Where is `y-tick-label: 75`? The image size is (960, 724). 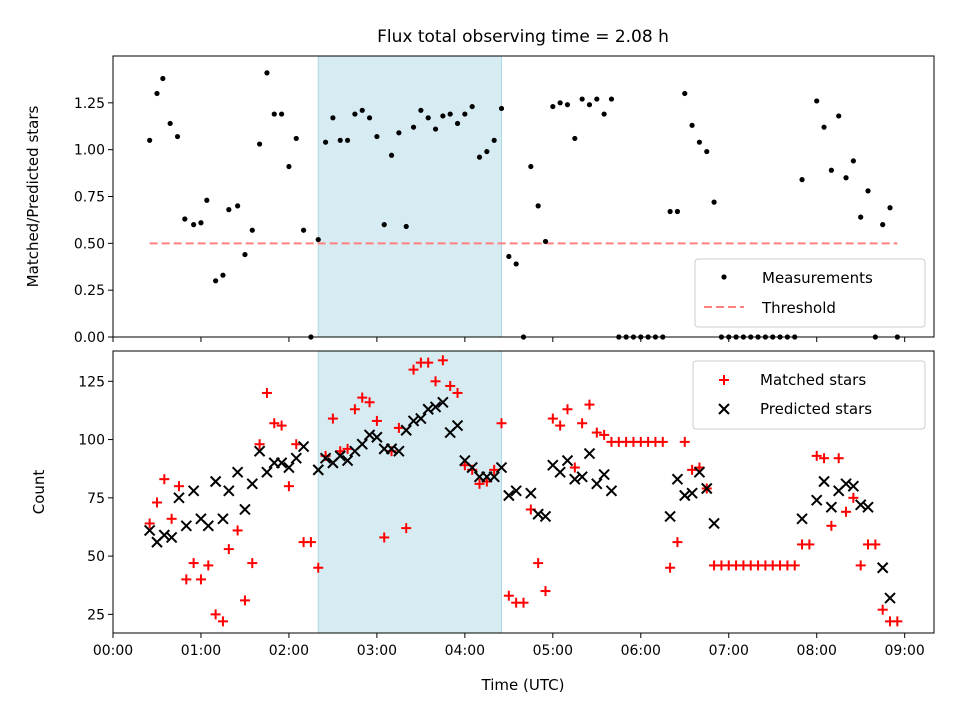 y-tick-label: 75 is located at coordinates (96, 499).